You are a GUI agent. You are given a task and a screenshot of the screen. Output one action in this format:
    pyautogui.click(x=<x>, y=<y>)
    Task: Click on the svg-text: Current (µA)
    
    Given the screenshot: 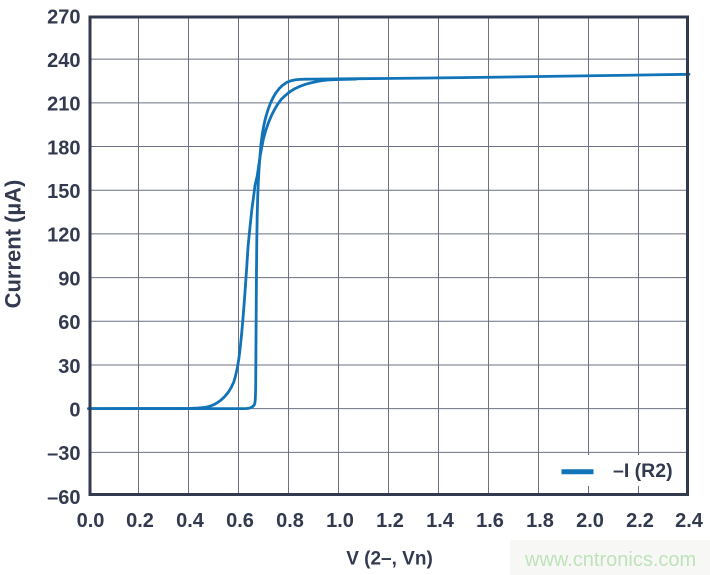 What is the action you would take?
    pyautogui.click(x=13, y=244)
    